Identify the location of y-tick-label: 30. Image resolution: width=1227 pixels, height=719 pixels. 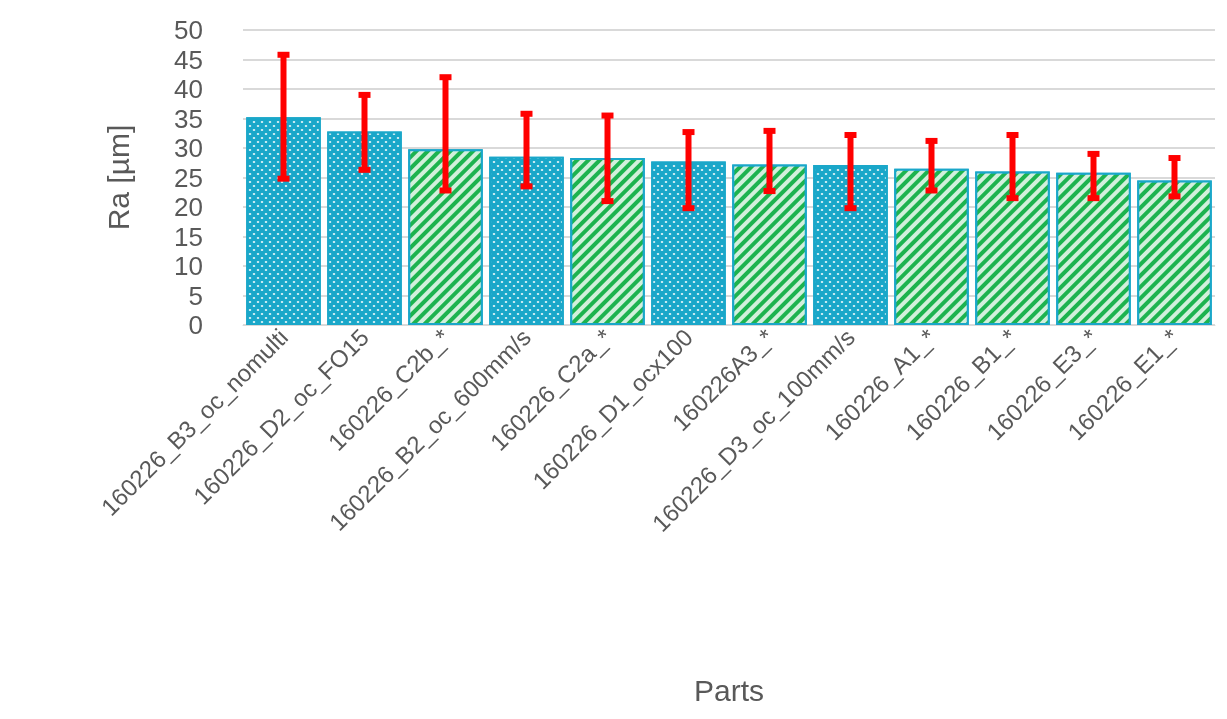
(188, 148).